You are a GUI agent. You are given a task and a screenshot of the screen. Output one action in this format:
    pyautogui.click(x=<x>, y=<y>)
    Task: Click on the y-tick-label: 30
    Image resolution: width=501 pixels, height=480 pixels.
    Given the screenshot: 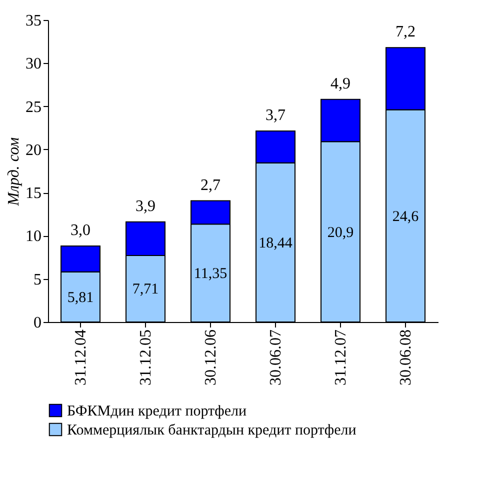 What is the action you would take?
    pyautogui.click(x=34, y=64)
    